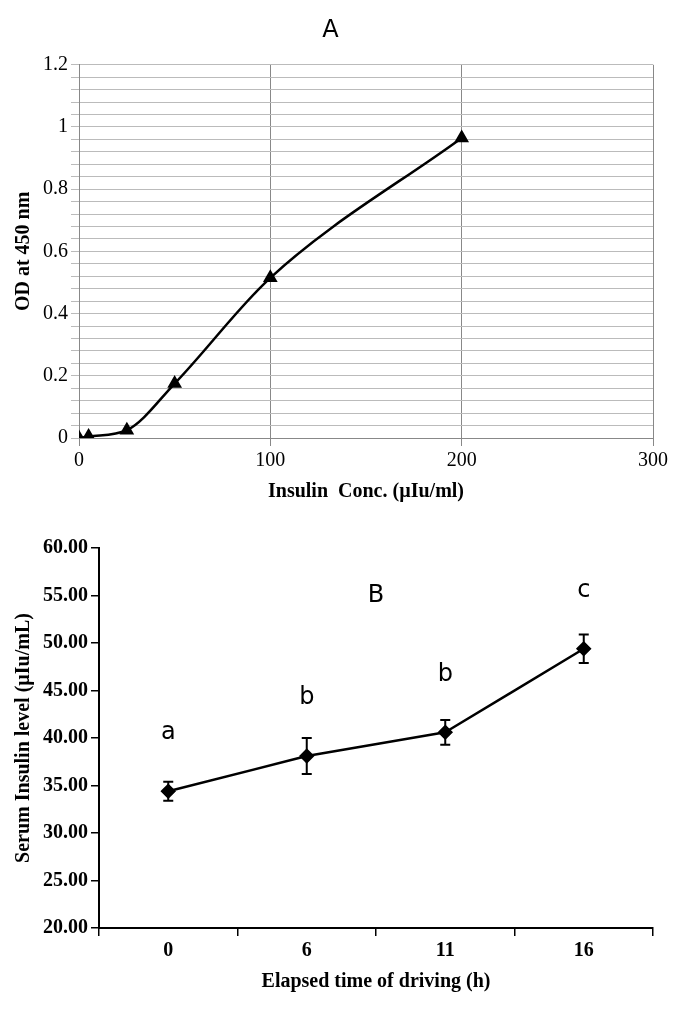  I want to click on x-tick-label: 6, so click(306, 949).